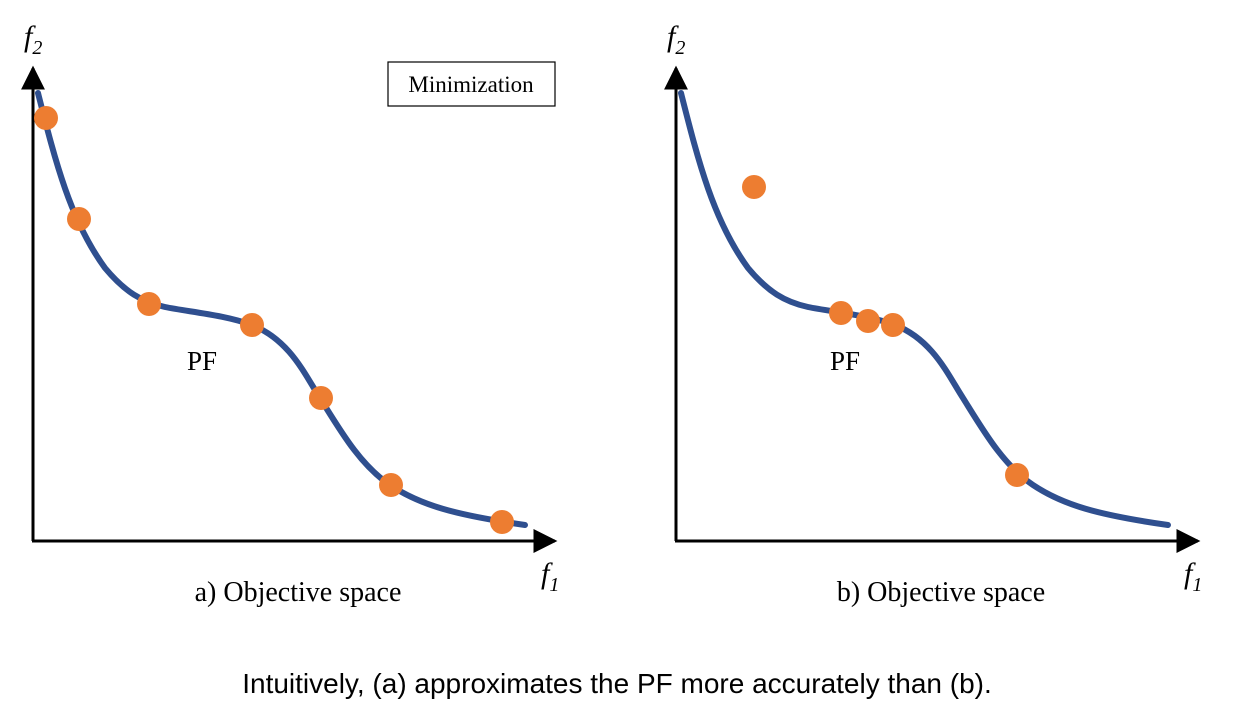  Describe the element at coordinates (298, 592) in the screenshot. I see `panel-a-caption: a) Objective space` at that location.